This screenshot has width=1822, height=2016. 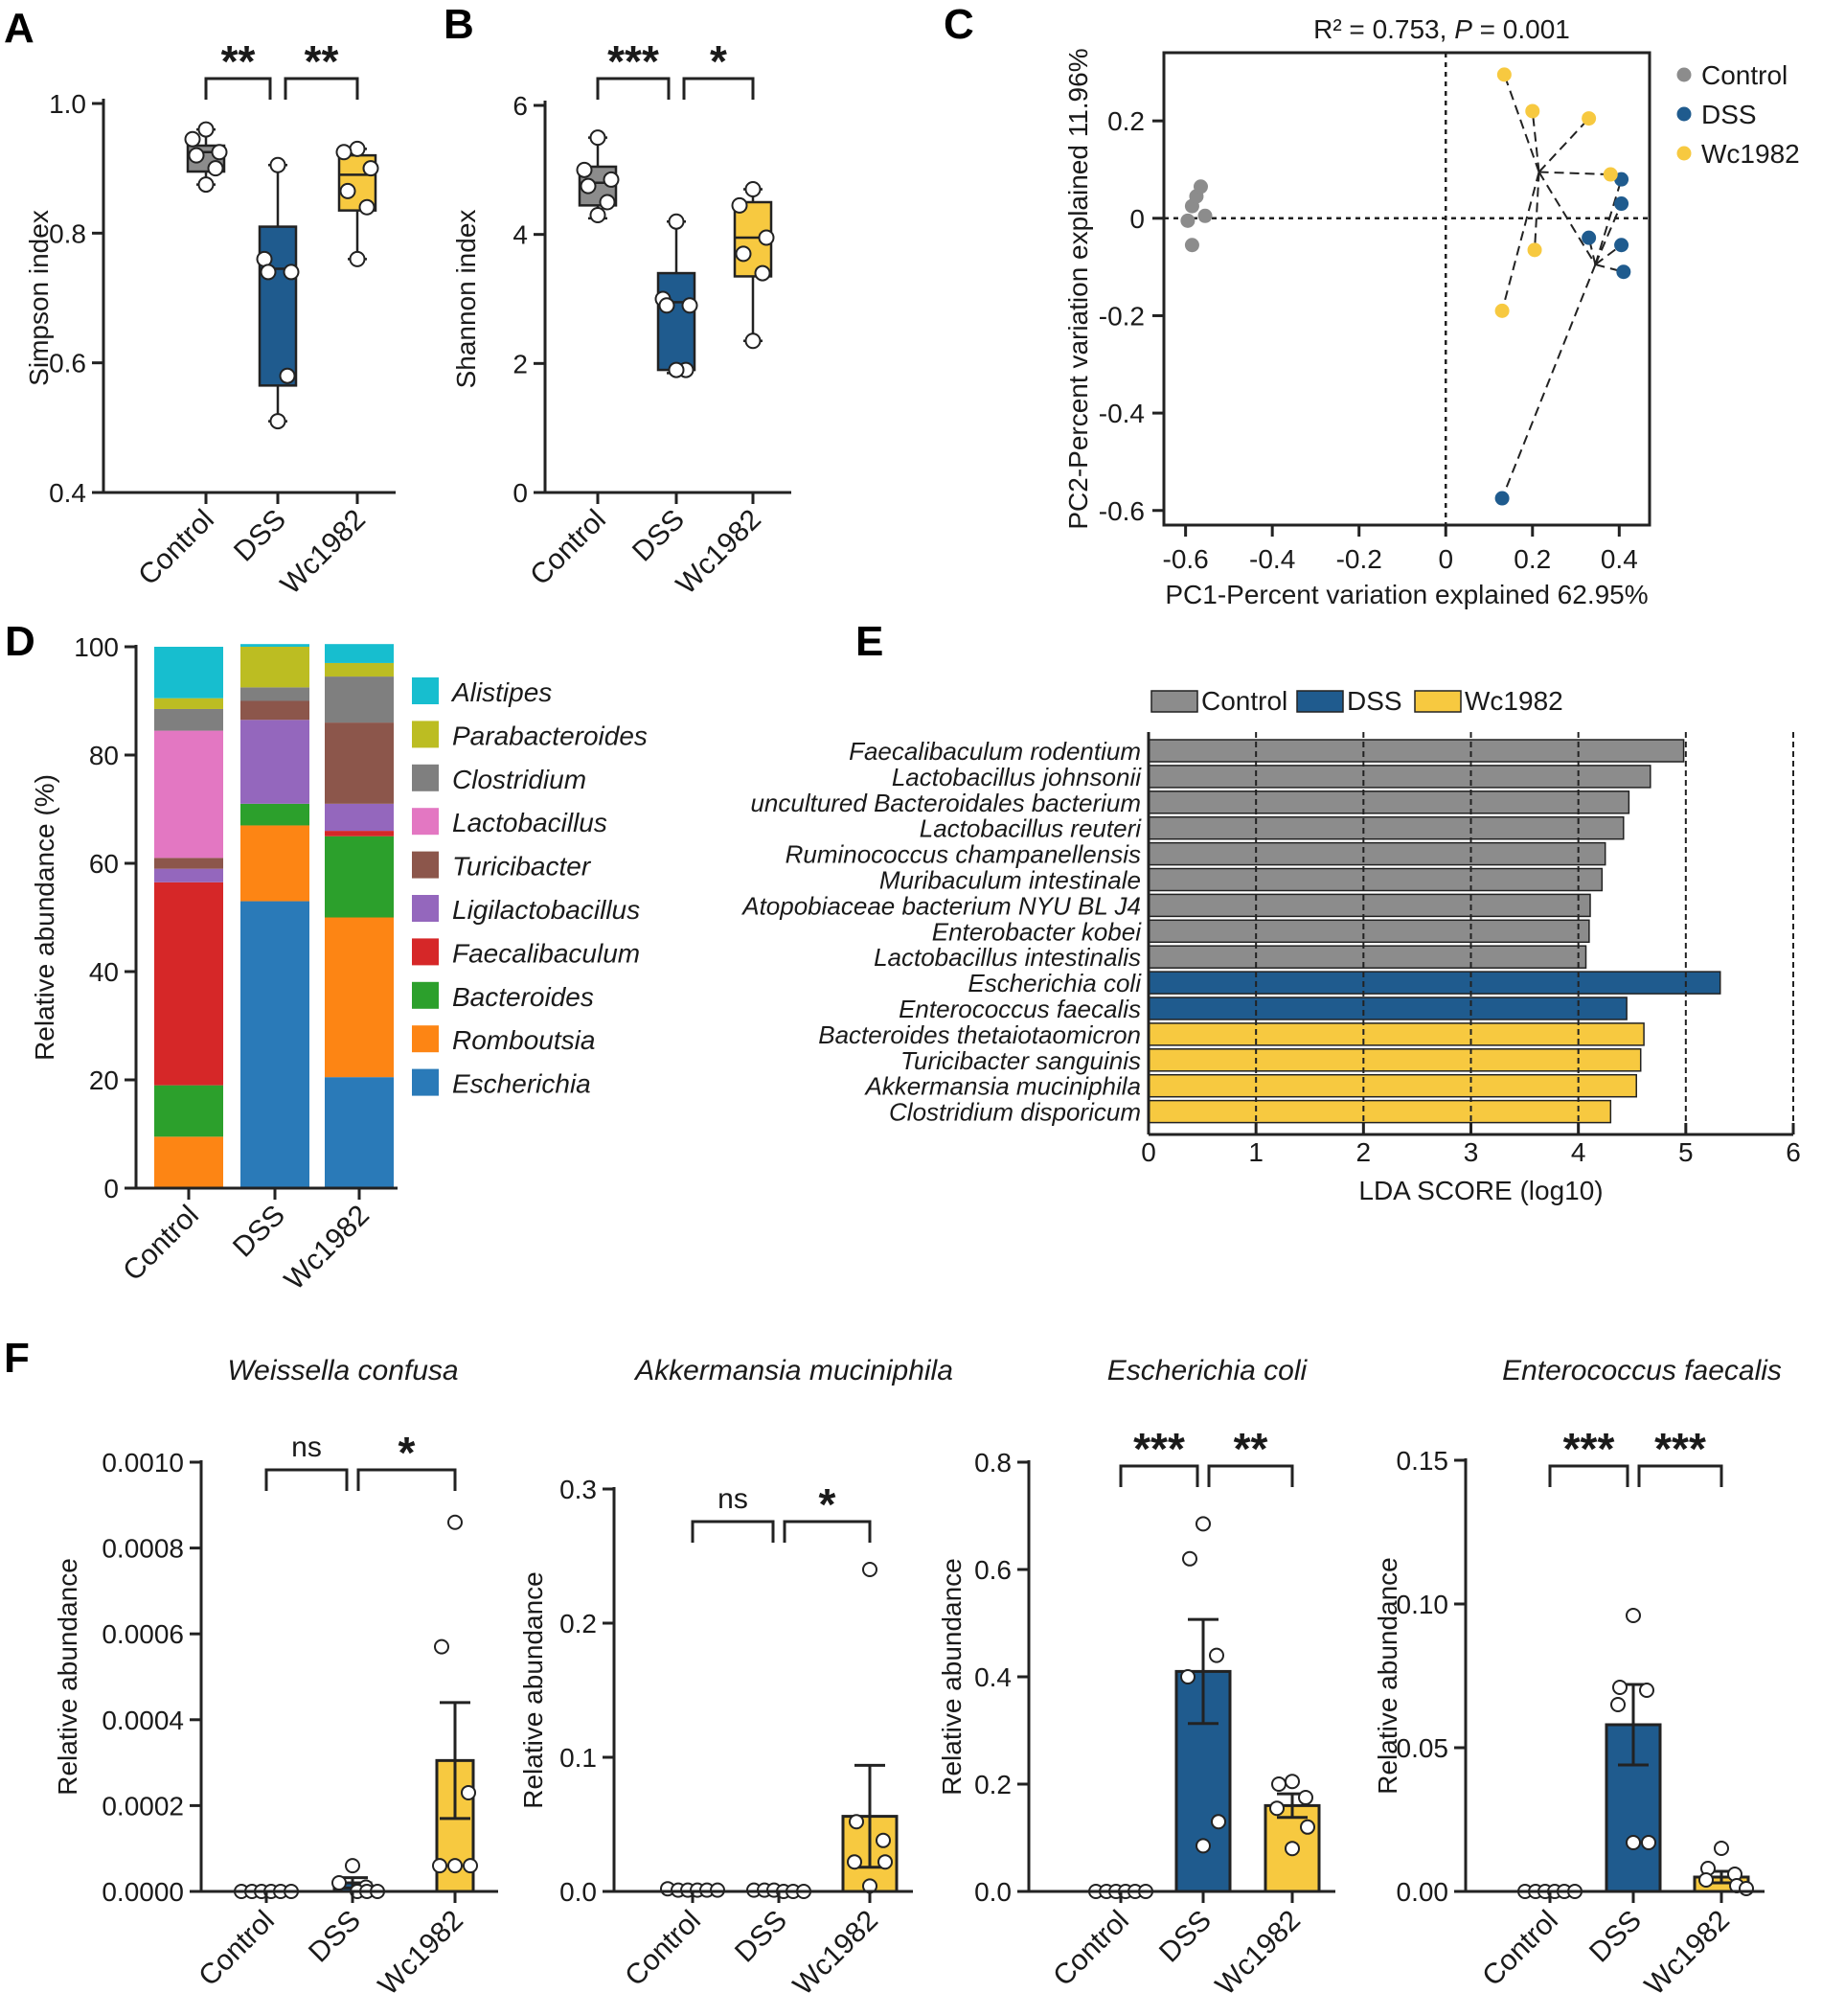 What do you see at coordinates (1320, 701) in the screenshot?
I see `legend-swatch-dss` at bounding box center [1320, 701].